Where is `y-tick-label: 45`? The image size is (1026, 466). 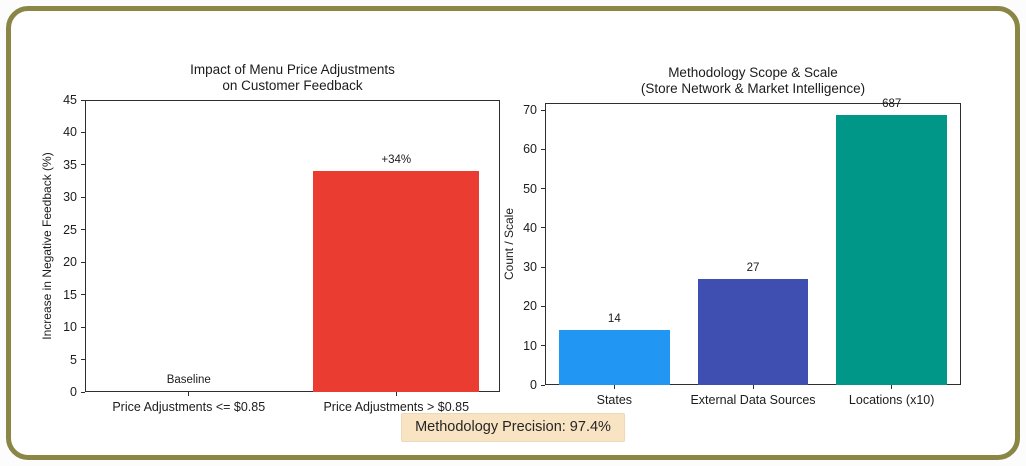
y-tick-label: 45 is located at coordinates (70, 100).